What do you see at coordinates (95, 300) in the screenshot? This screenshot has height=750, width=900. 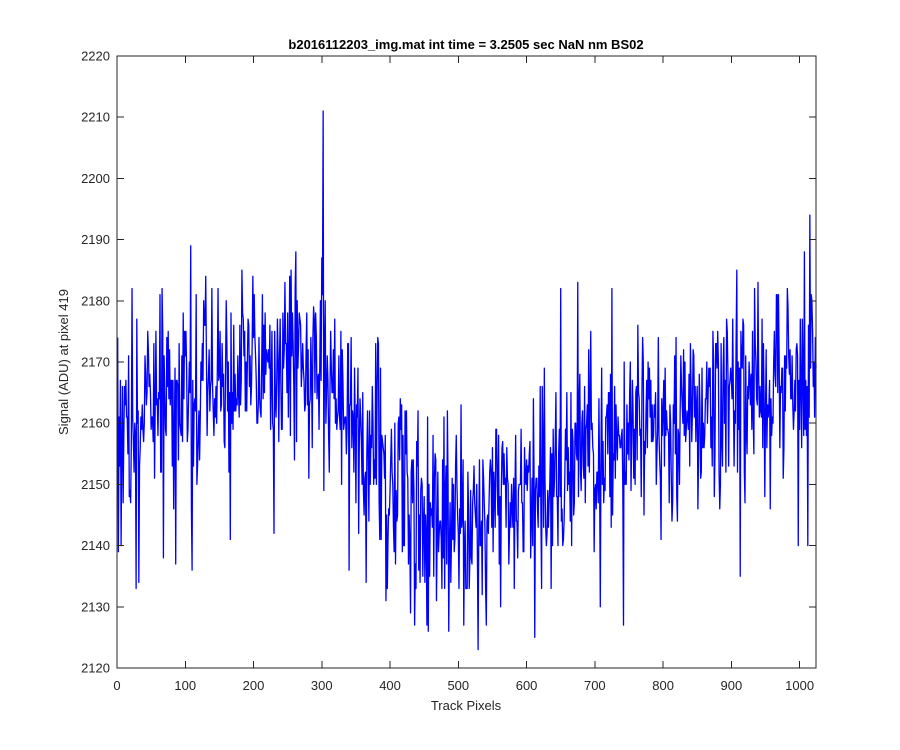 I see `y-tick-label: 2180` at bounding box center [95, 300].